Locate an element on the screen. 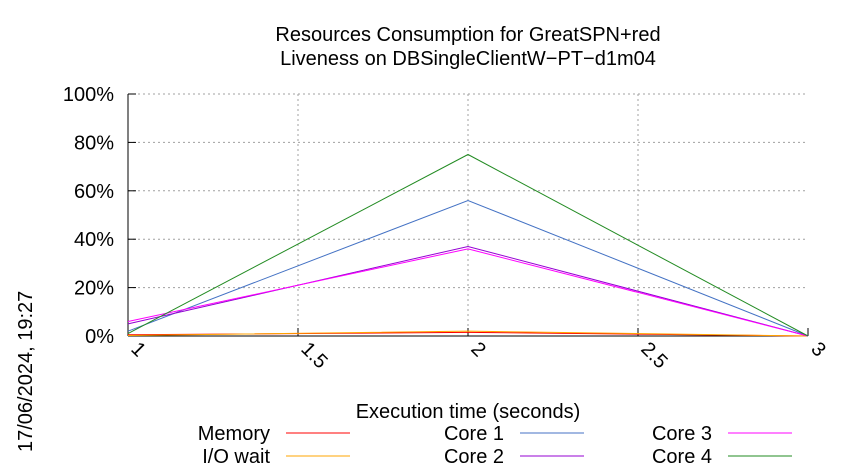  y-tick-label: 0% is located at coordinates (99, 337).